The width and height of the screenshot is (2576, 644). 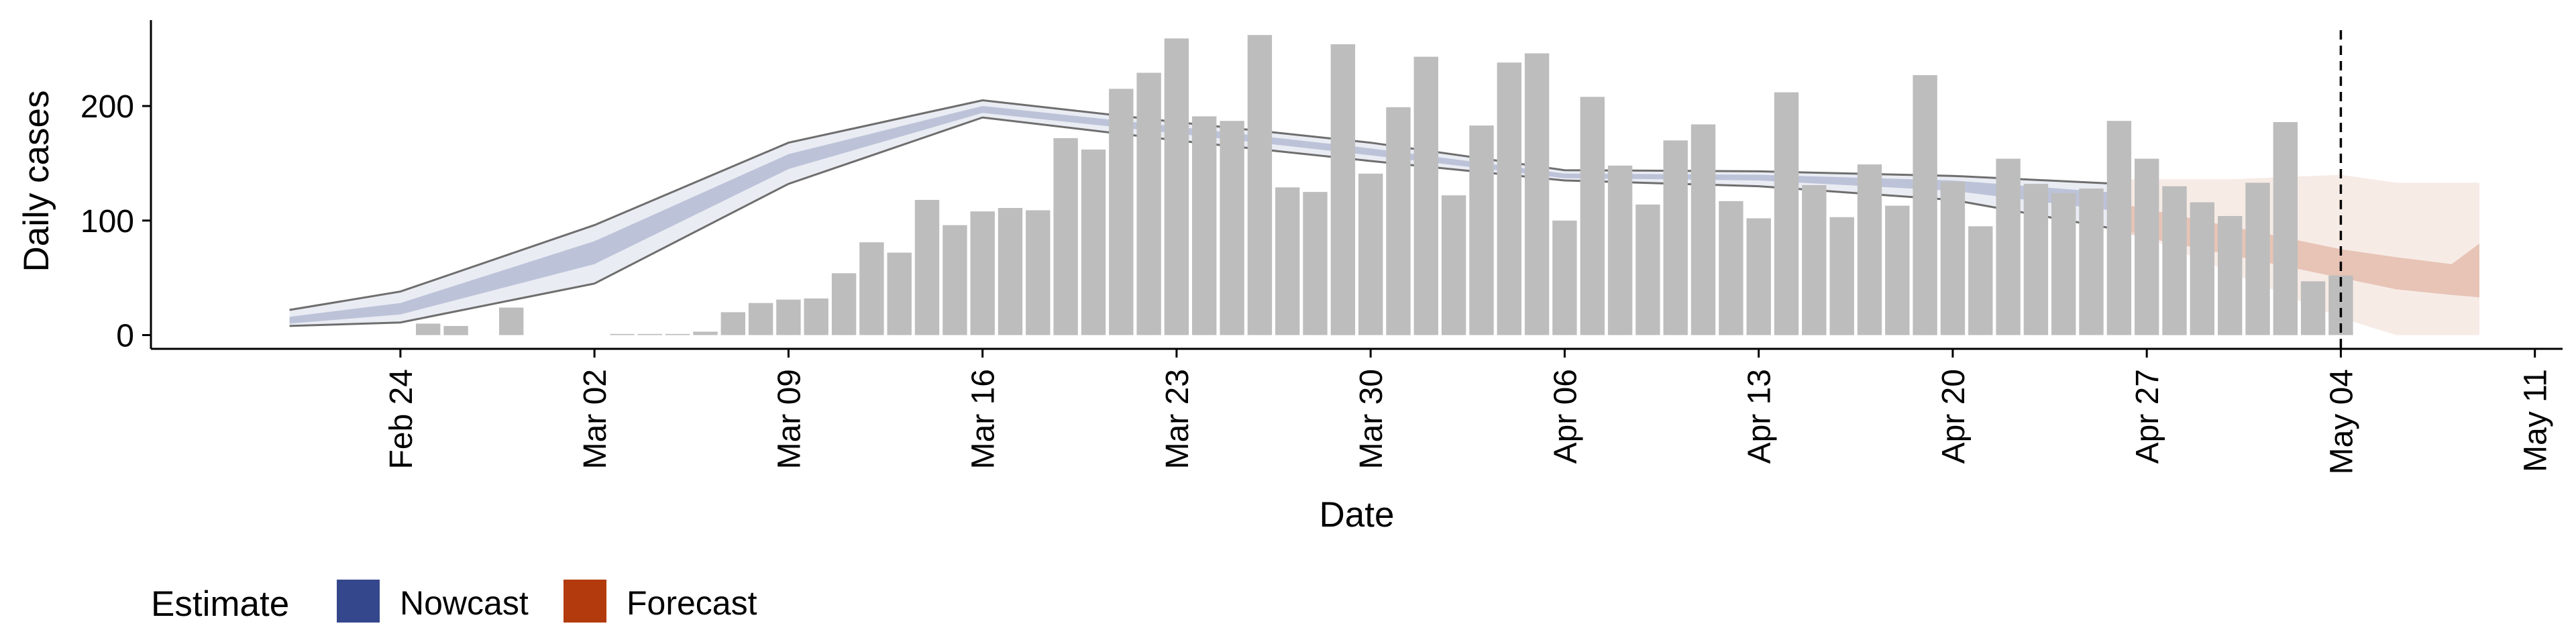 What do you see at coordinates (1371, 419) in the screenshot?
I see `x-tick-label: Mar 30` at bounding box center [1371, 419].